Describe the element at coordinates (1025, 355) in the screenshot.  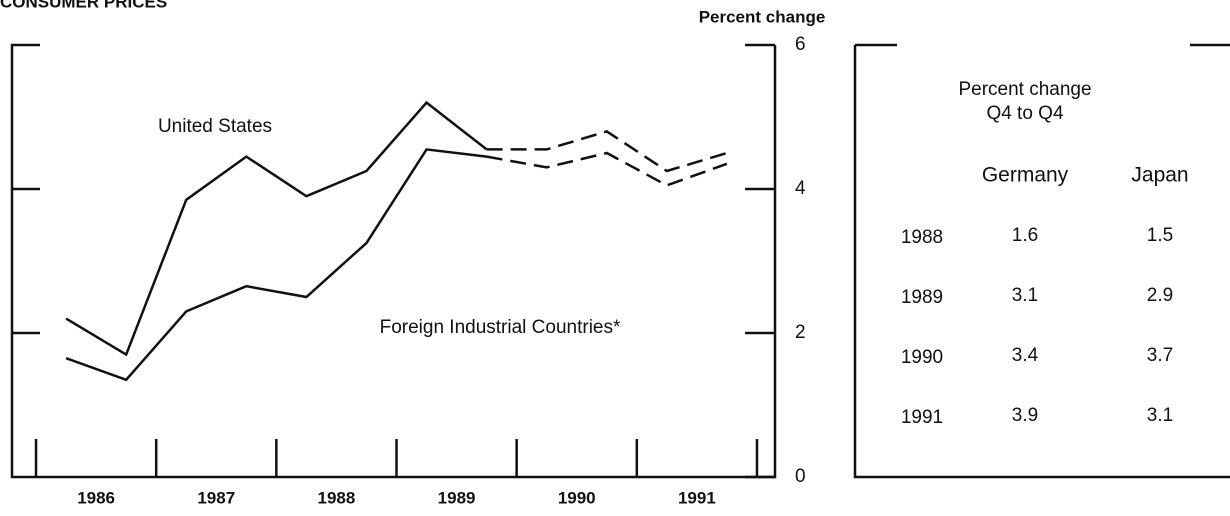
I see `table-cell: 3.4` at that location.